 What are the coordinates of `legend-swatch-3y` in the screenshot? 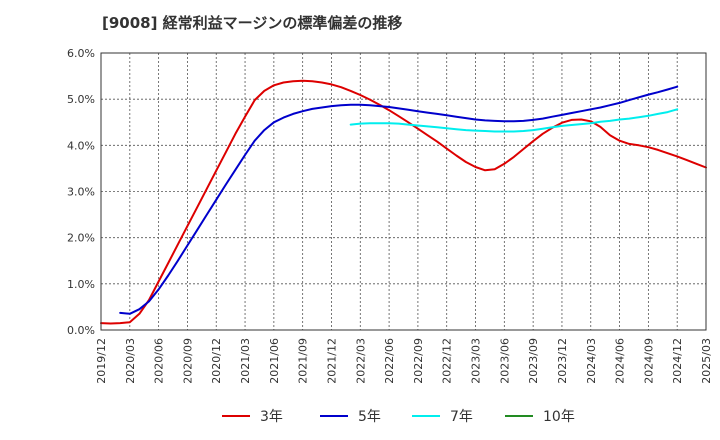 It's located at (236, 416).